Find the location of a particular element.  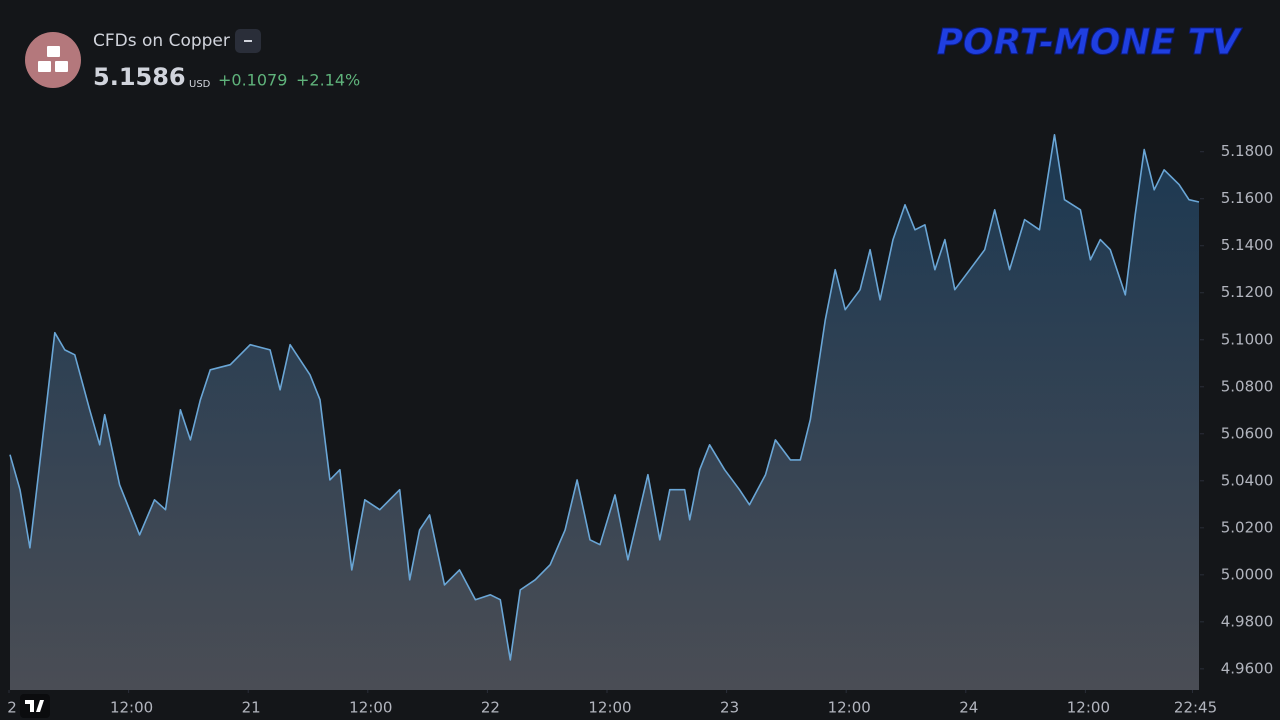

x-tick-label: 2 is located at coordinates (12, 708).